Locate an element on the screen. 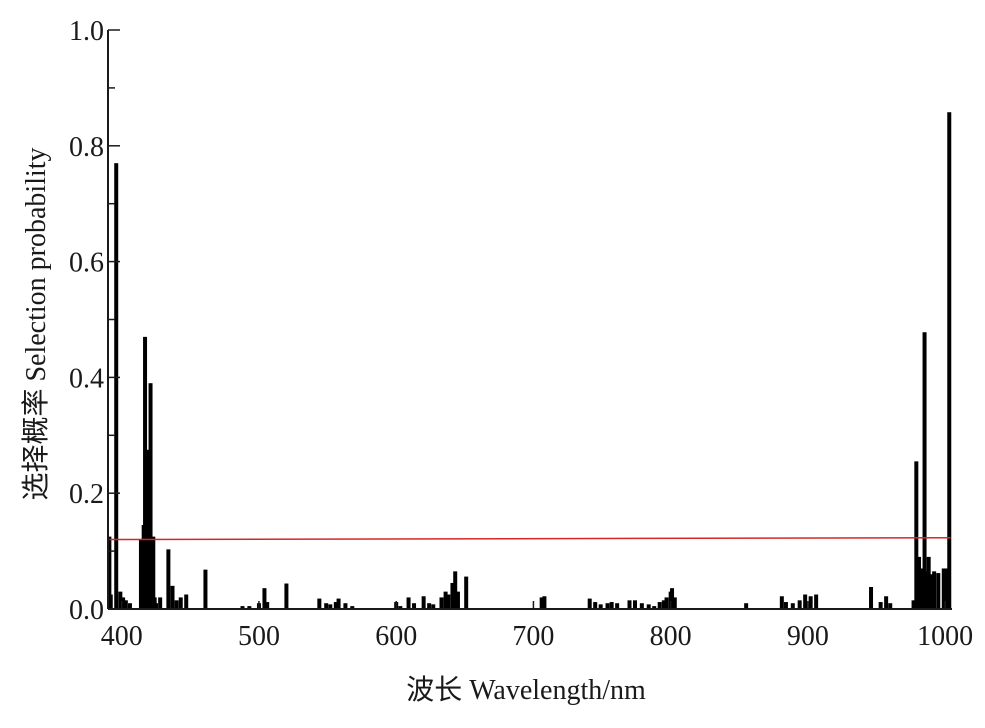 The height and width of the screenshot is (728, 985). x-tick-label: 1000 is located at coordinates (945, 636).